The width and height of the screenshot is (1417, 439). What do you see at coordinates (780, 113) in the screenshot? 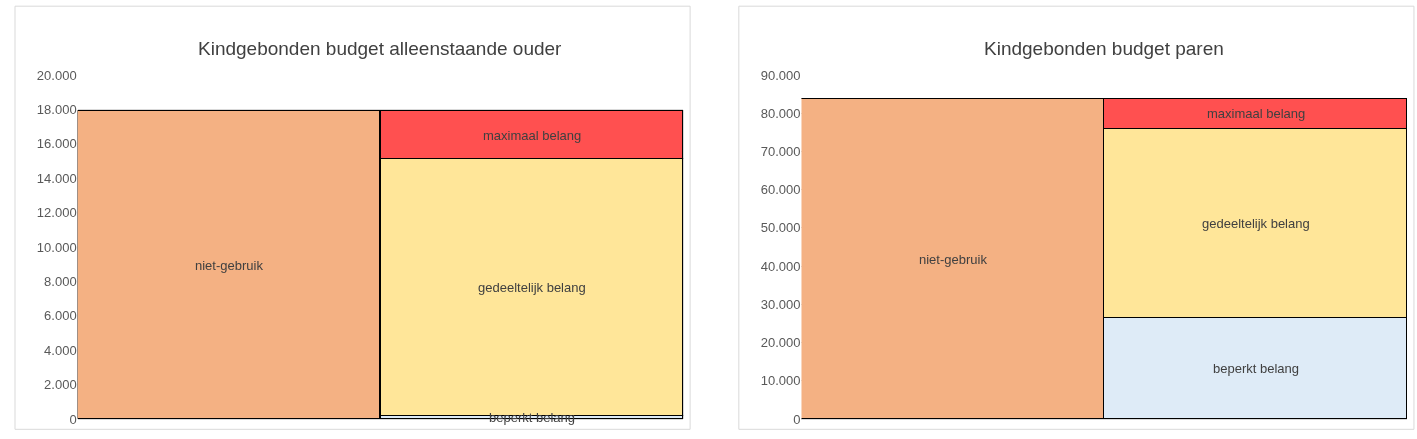
I see `y-tick-label: 80.000` at bounding box center [780, 113].